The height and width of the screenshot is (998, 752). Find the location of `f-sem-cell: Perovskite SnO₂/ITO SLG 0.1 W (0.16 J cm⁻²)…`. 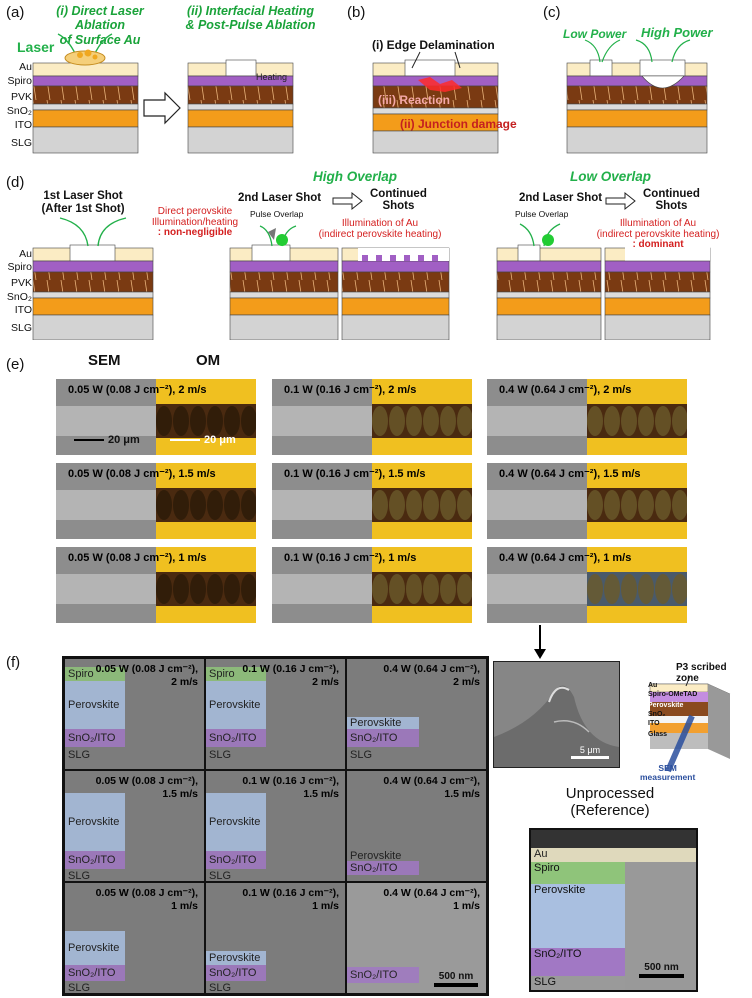

f-sem-cell: Perovskite SnO₂/ITO SLG 0.1 W (0.16 J cm⁻²)… is located at coordinates (275, 826).